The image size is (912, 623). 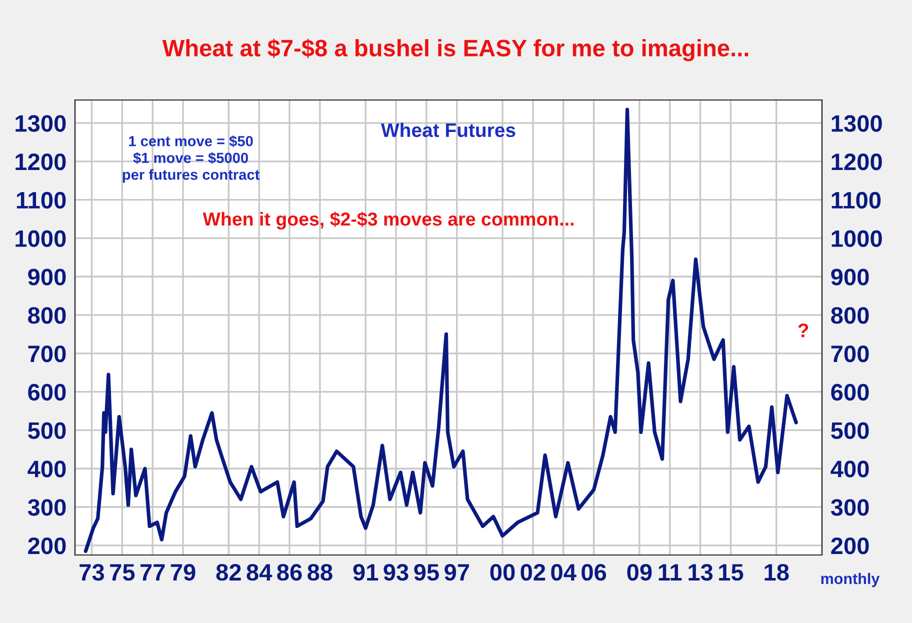 What do you see at coordinates (850, 277) in the screenshot?
I see `y2-tick-label: 900` at bounding box center [850, 277].